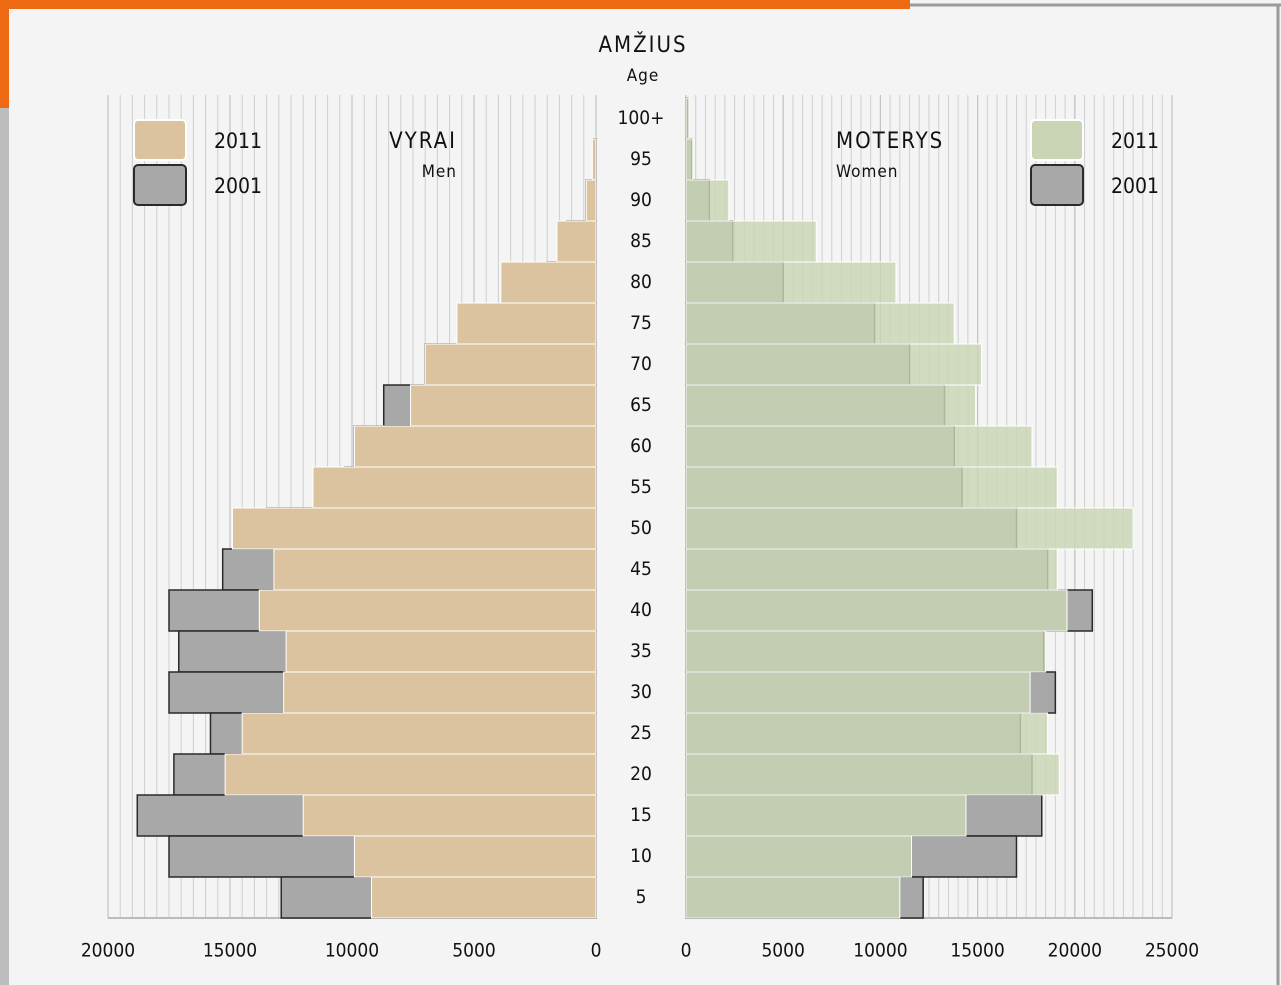 This screenshot has width=1281, height=985. Describe the element at coordinates (641, 610) in the screenshot. I see `age-label: 40` at that location.